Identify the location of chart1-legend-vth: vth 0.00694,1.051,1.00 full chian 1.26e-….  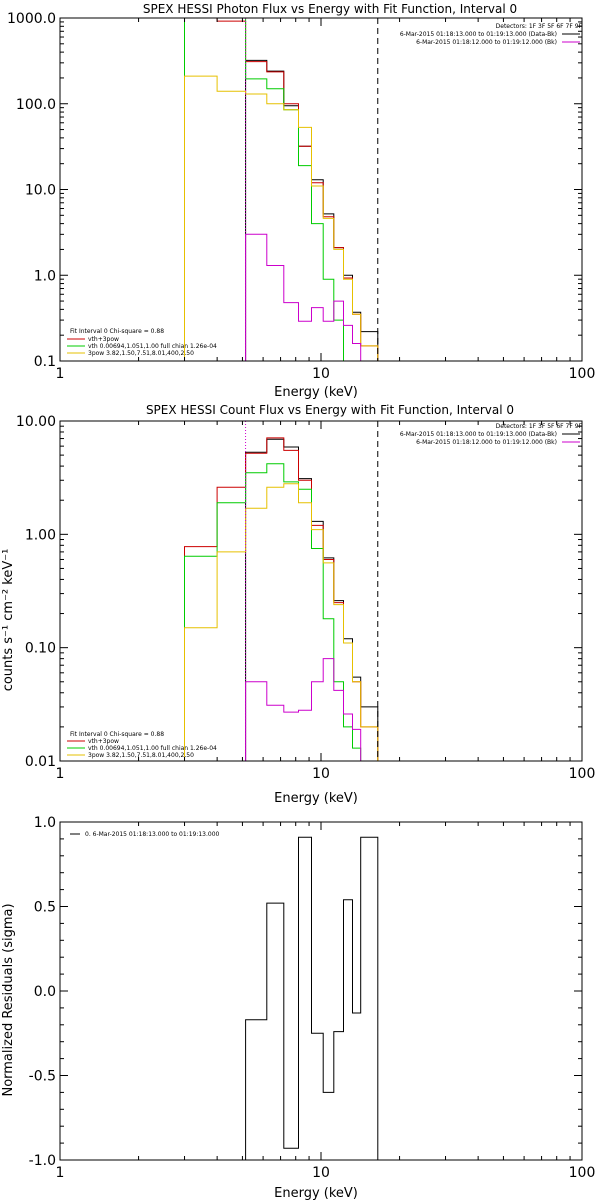
(152, 346).